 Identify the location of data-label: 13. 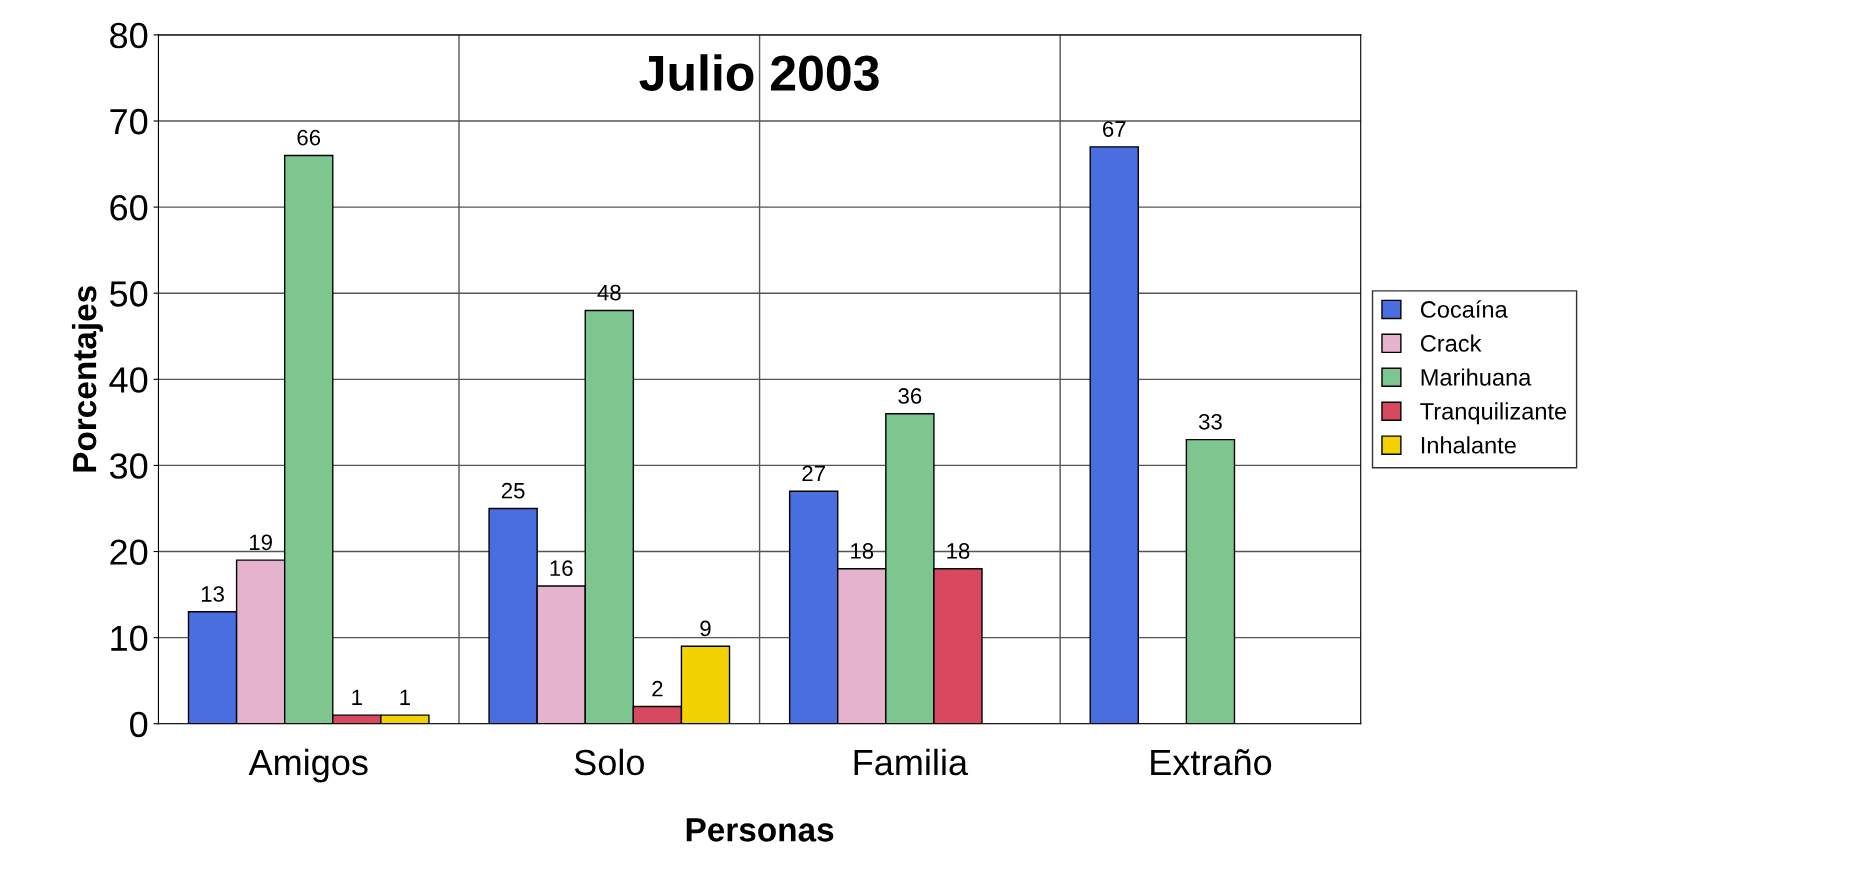
(212, 594).